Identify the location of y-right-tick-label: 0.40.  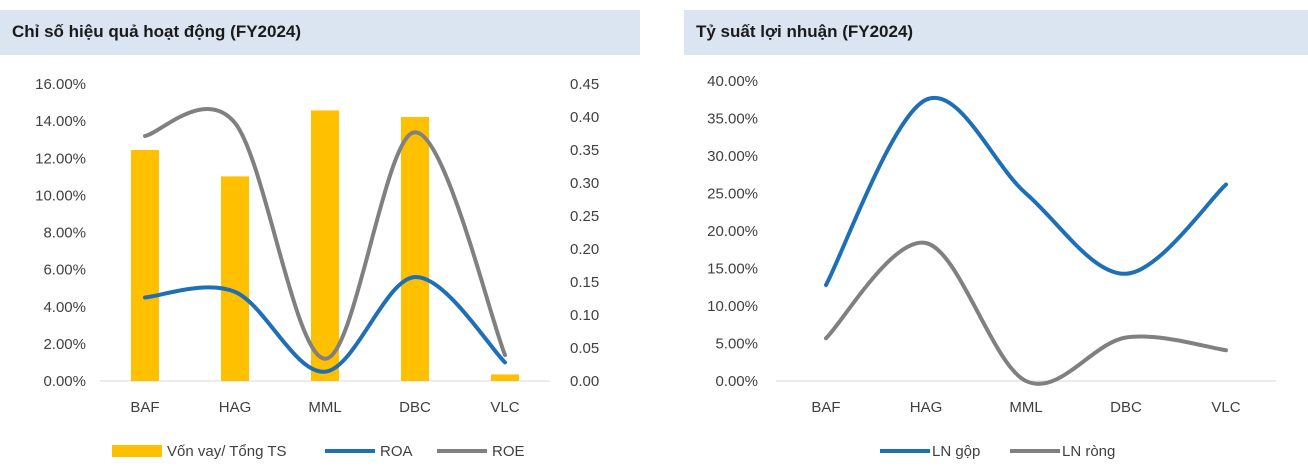
(584, 117).